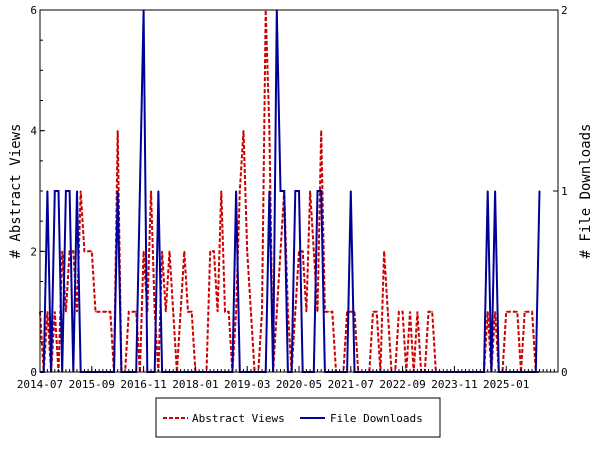  I want to click on x-tick-label: 2016-11, so click(143, 384).